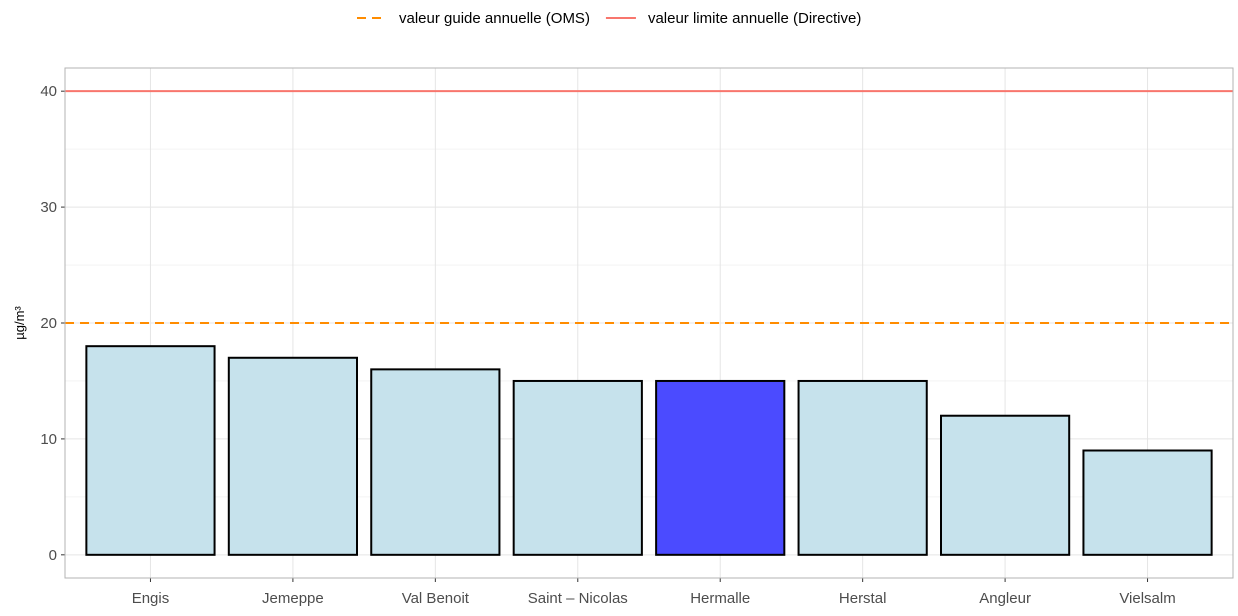 This screenshot has height=616, width=1238. Describe the element at coordinates (19, 323) in the screenshot. I see `y-axis-label: µg/m³` at that location.